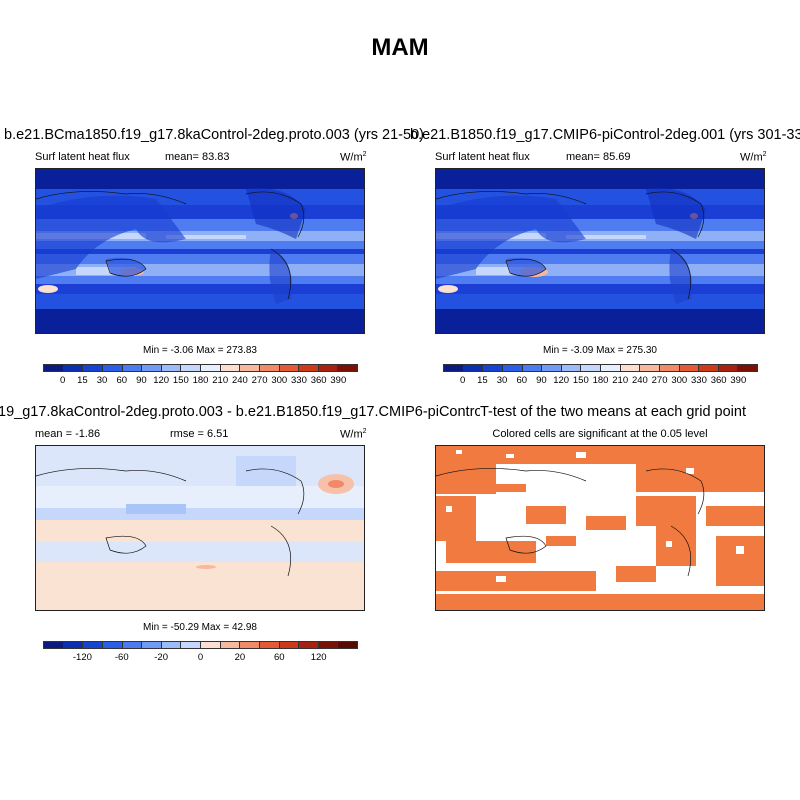  What do you see at coordinates (161, 657) in the screenshot?
I see `colorbar-tick-label: -20` at bounding box center [161, 657].